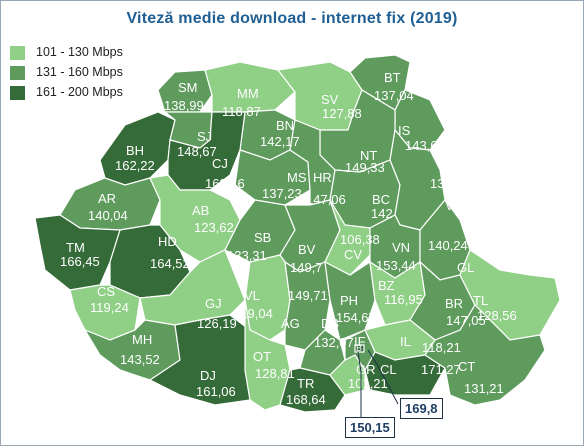 The image size is (584, 446). Describe the element at coordinates (425, 145) in the screenshot. I see `county-value-is: 143,68` at that location.